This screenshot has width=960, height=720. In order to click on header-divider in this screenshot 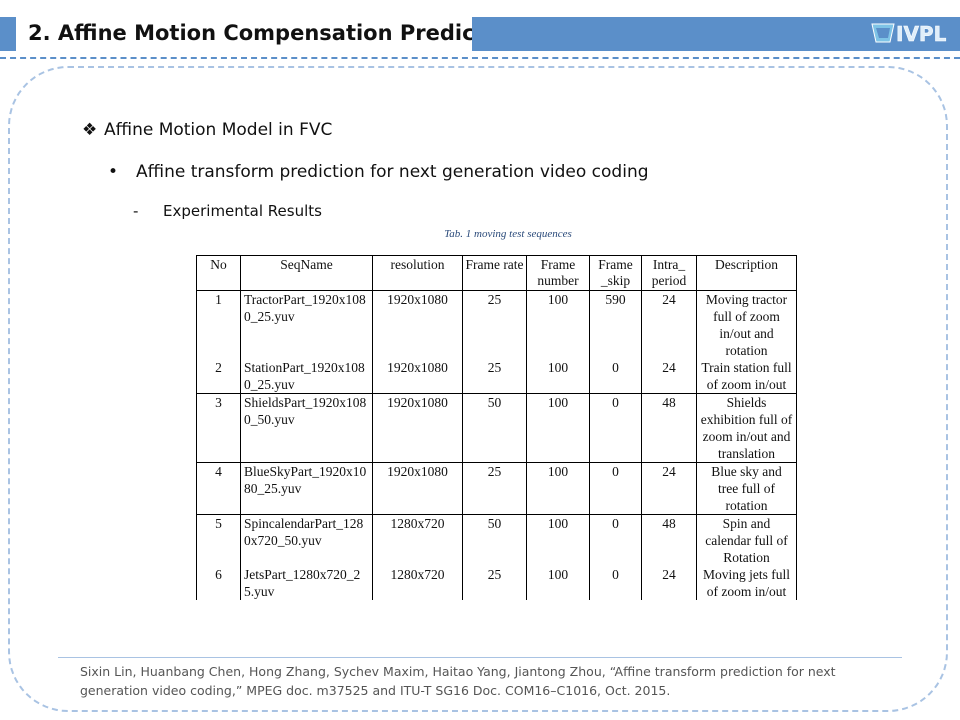, I will do `click(480, 58)`.